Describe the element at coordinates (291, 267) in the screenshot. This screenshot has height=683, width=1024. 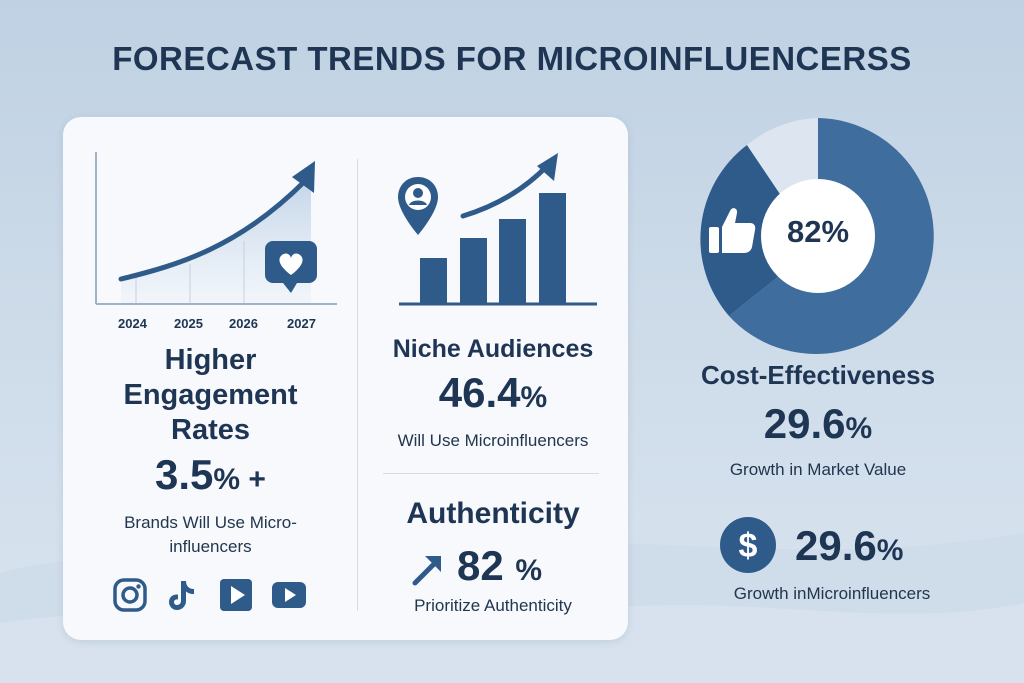
I see `heart-icon` at that location.